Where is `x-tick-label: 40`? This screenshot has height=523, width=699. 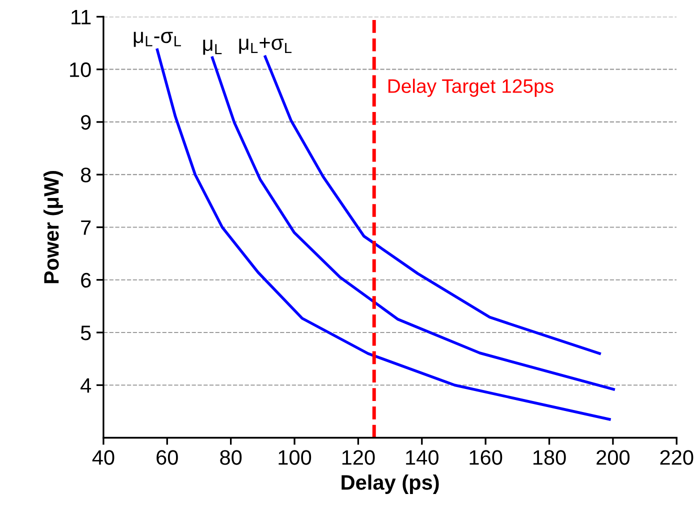
x-tick-label: 40 is located at coordinates (103, 457).